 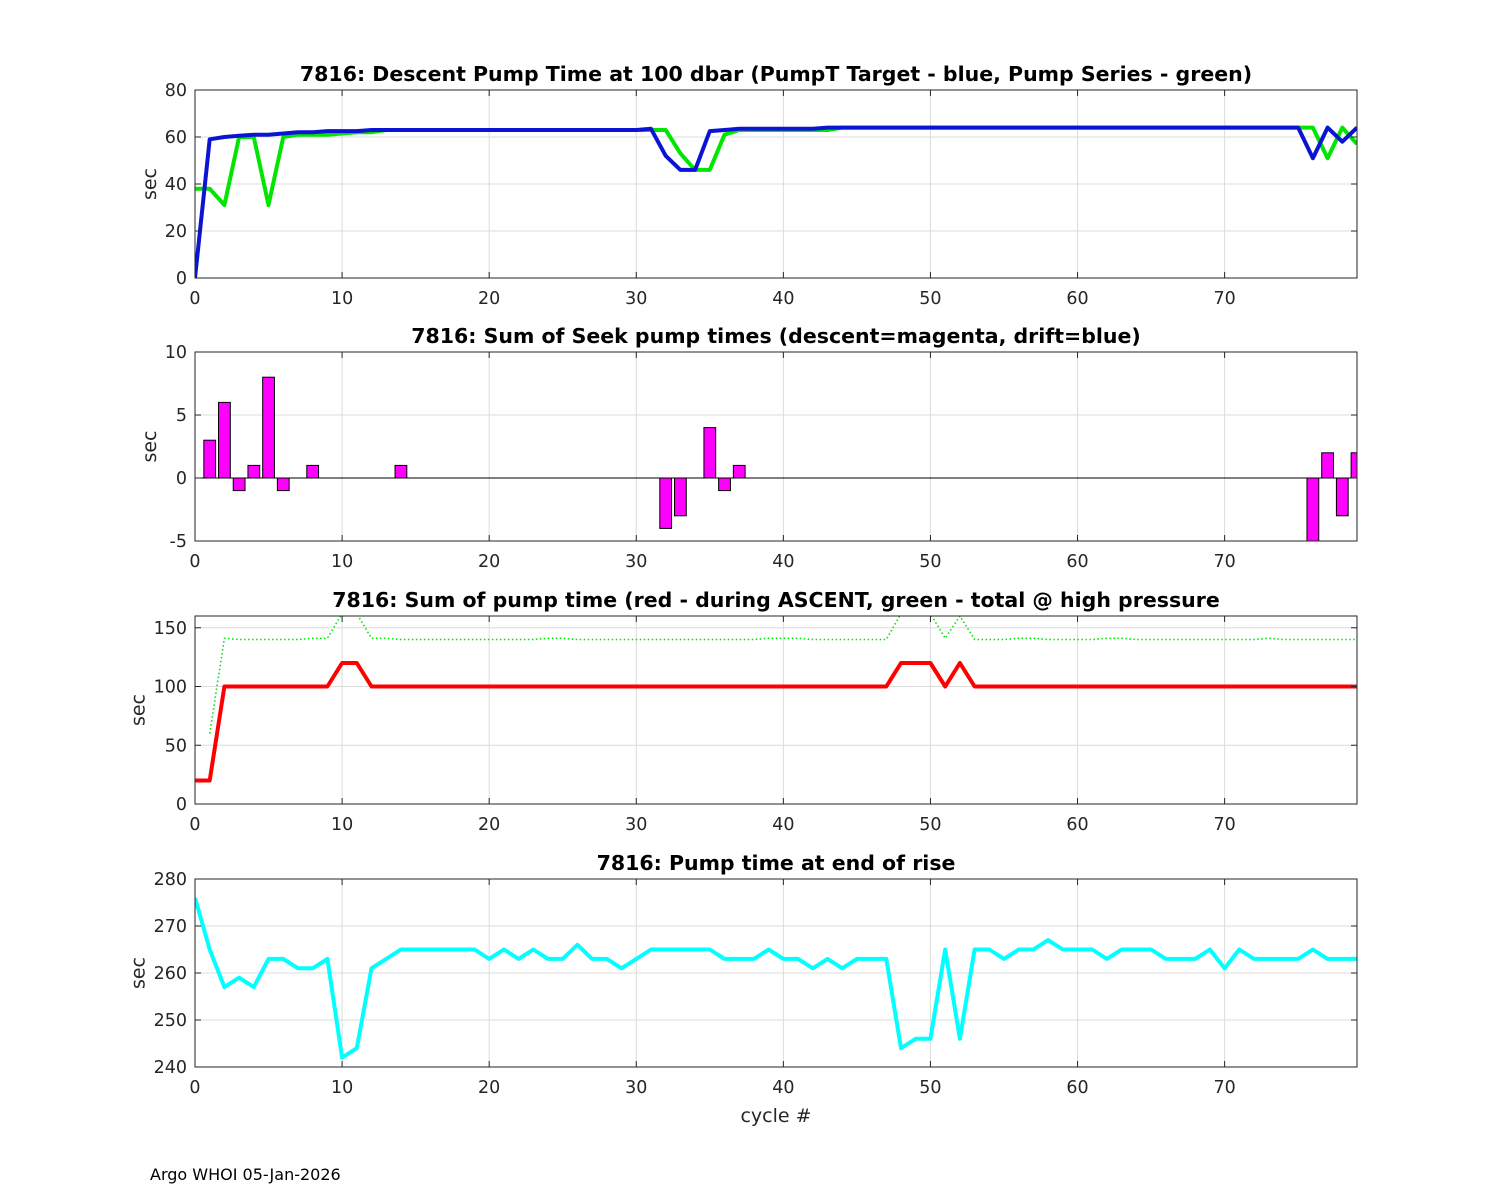 I want to click on y-tick-label: 240, so click(x=170, y=1068).